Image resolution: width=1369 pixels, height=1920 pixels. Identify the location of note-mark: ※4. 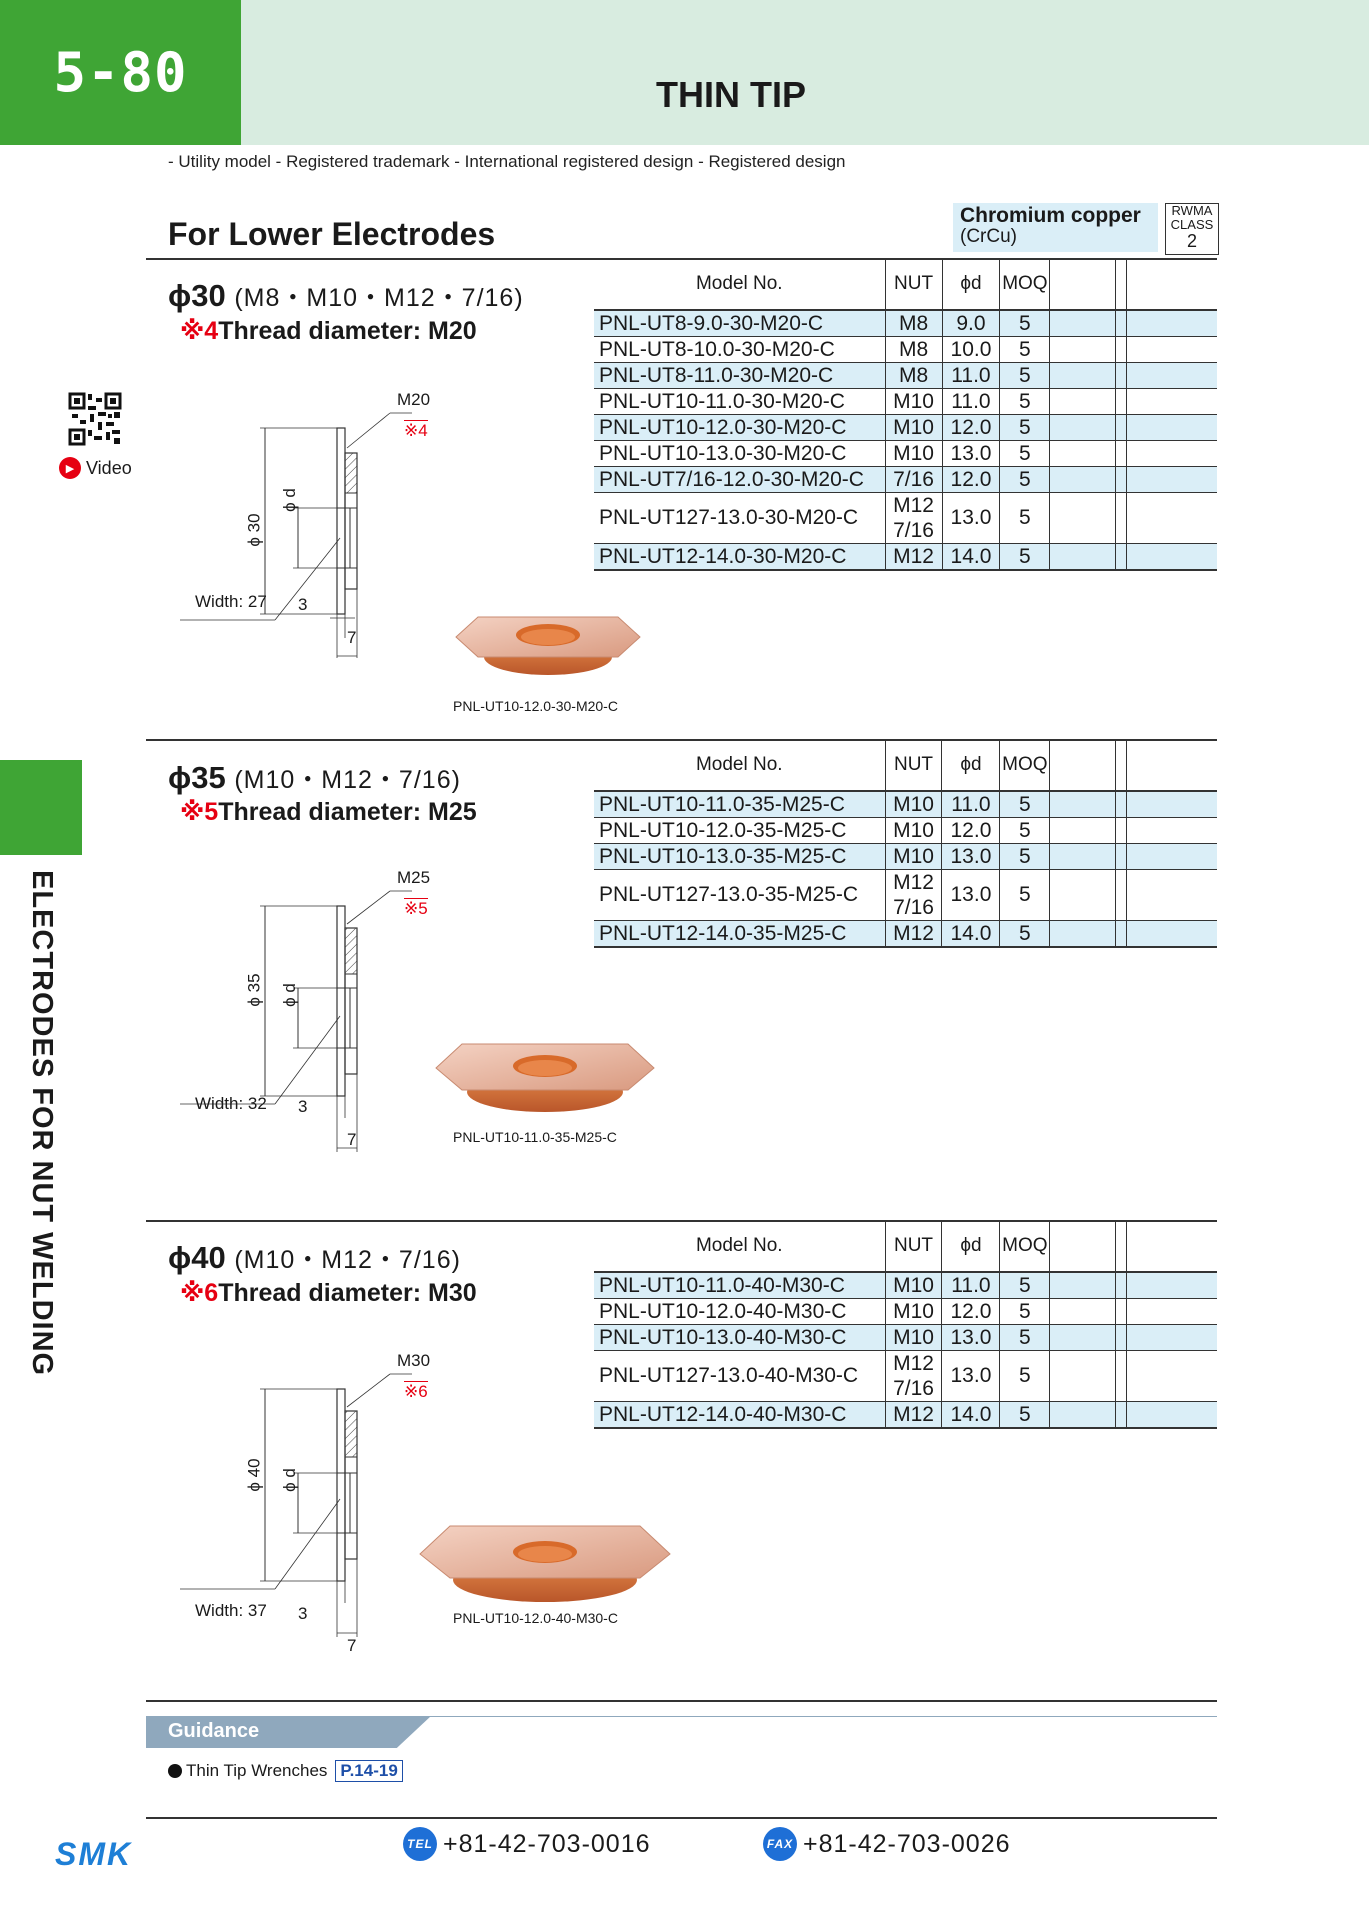
(199, 331).